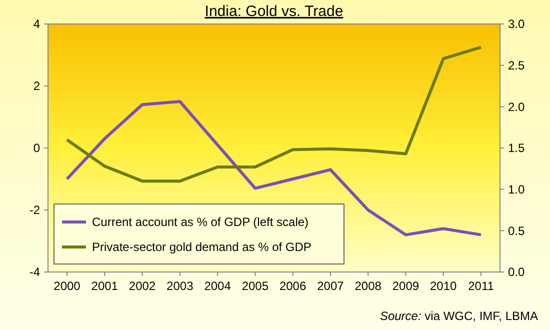  Describe the element at coordinates (274, 11) in the screenshot. I see `chart-title: India: Gold vs. Trade` at that location.